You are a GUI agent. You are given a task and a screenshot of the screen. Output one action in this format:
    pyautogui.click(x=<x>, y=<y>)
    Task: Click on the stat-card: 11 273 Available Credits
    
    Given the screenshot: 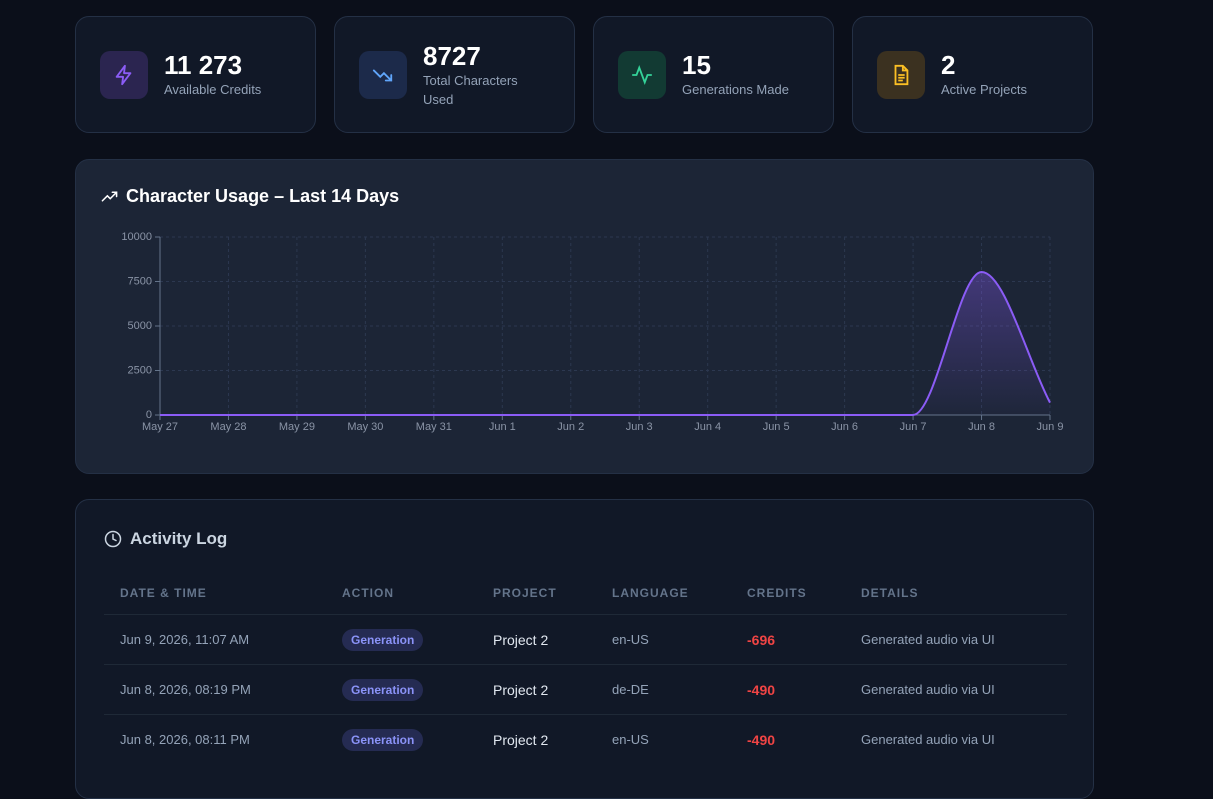 What is the action you would take?
    pyautogui.click(x=195, y=74)
    